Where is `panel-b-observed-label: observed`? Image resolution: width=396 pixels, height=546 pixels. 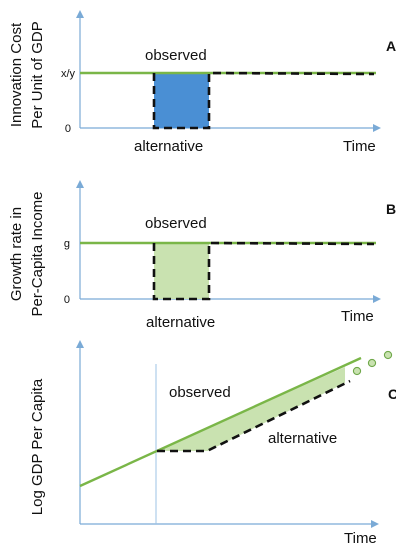
panel-b-observed-label: observed is located at coordinates (176, 223).